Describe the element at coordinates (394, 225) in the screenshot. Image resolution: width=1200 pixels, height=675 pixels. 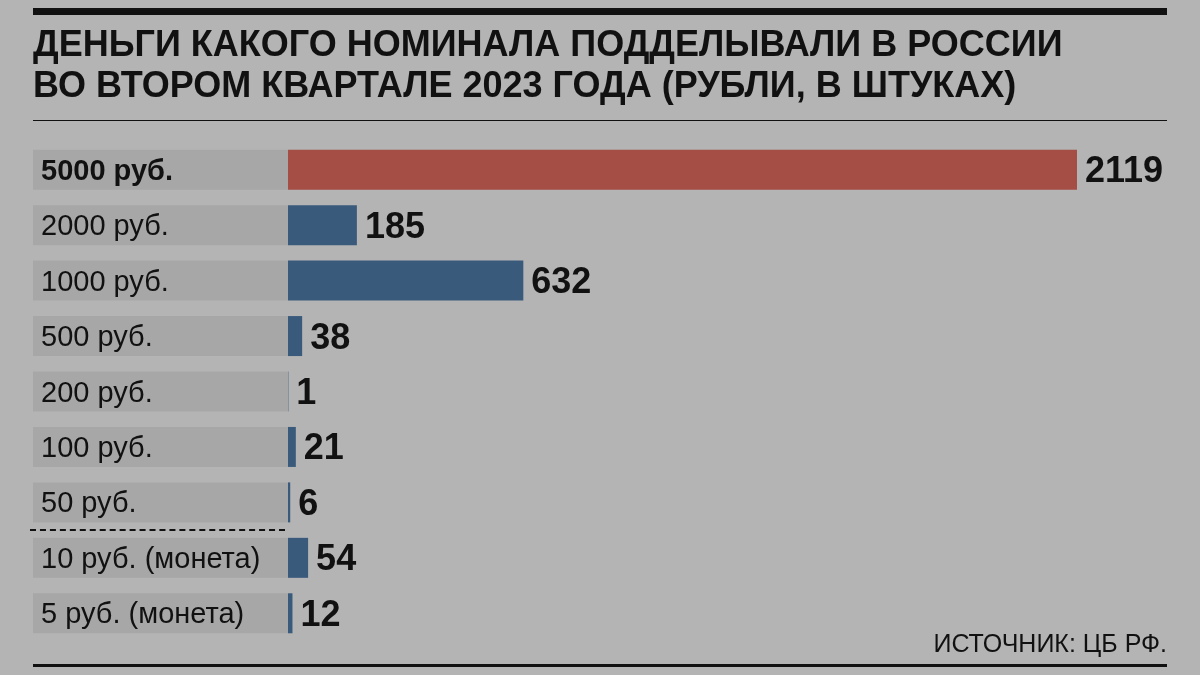
I see `data-label: 185` at that location.